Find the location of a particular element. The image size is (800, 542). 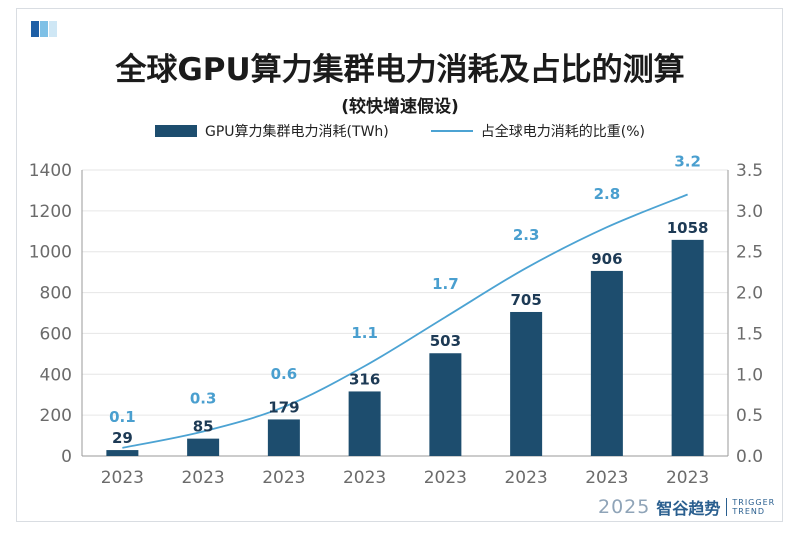

y-left-tick-label: 1400 is located at coordinates (50, 171).